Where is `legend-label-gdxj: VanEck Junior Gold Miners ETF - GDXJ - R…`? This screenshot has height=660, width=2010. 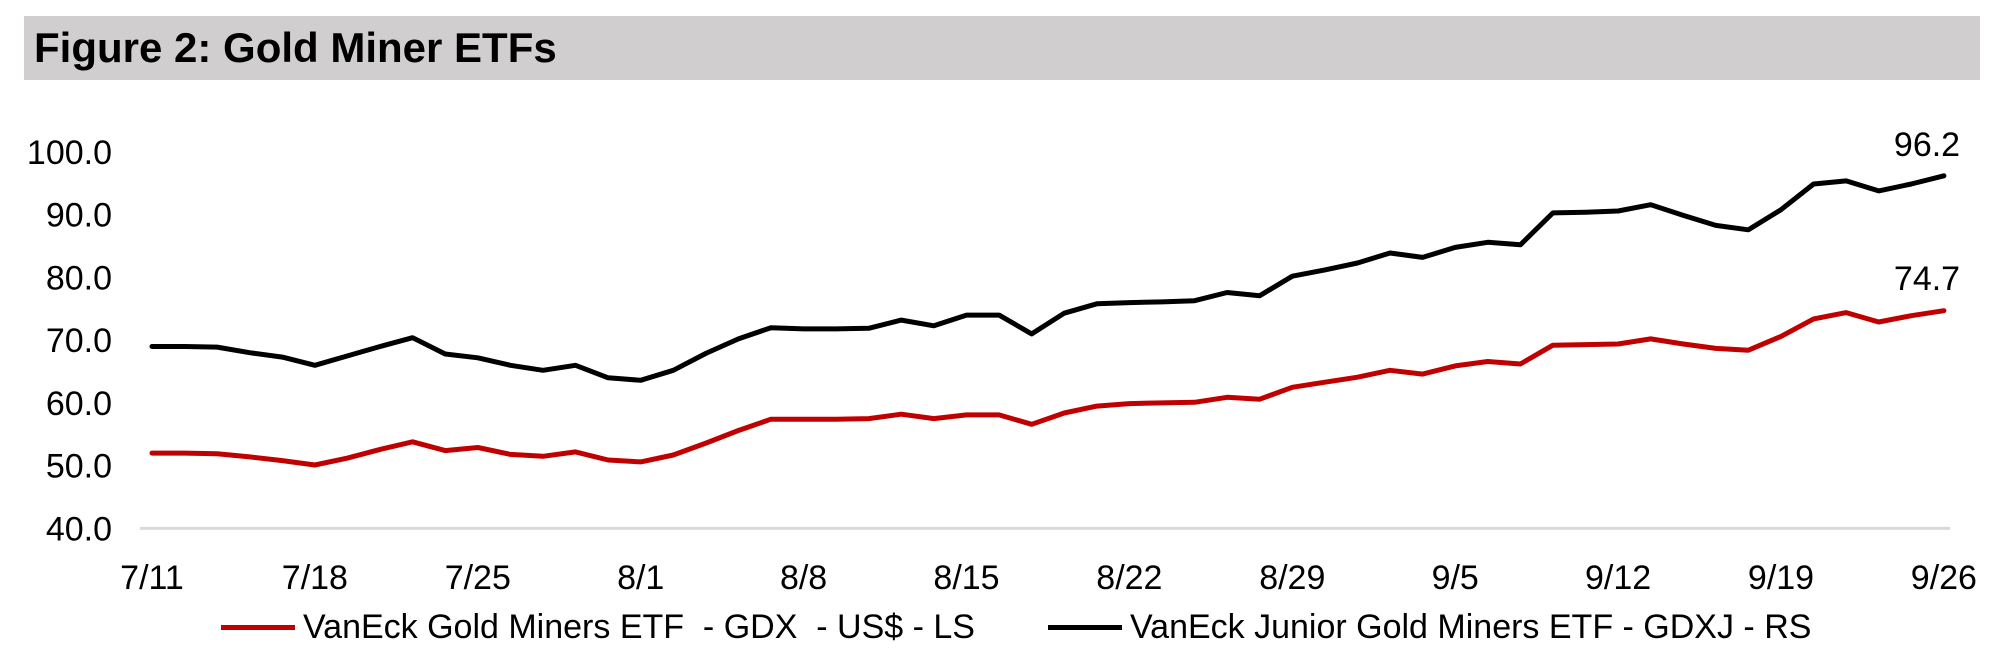 legend-label-gdxj: VanEck Junior Gold Miners ETF - GDXJ - R… is located at coordinates (1471, 627).